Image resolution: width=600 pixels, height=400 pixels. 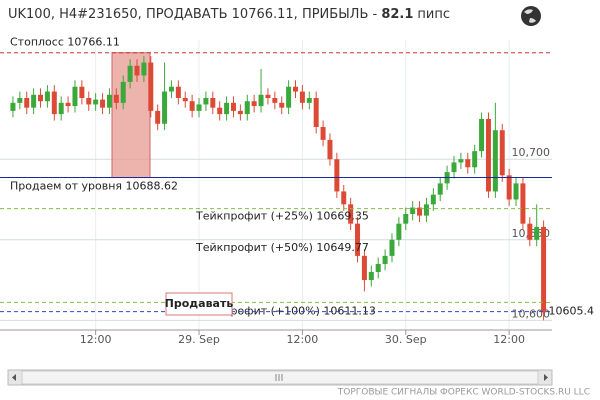 I want to click on globe-circle, so click(x=531, y=16).